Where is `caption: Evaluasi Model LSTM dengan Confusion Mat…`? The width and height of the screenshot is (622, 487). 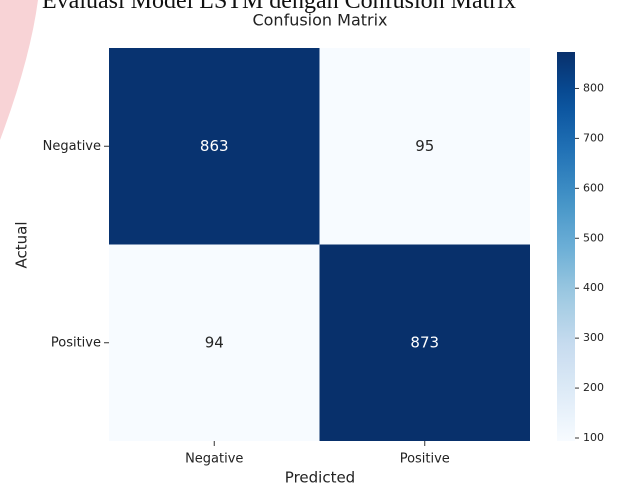 caption: Evaluasi Model LSTM dengan Confusion Mat… is located at coordinates (279, 7).